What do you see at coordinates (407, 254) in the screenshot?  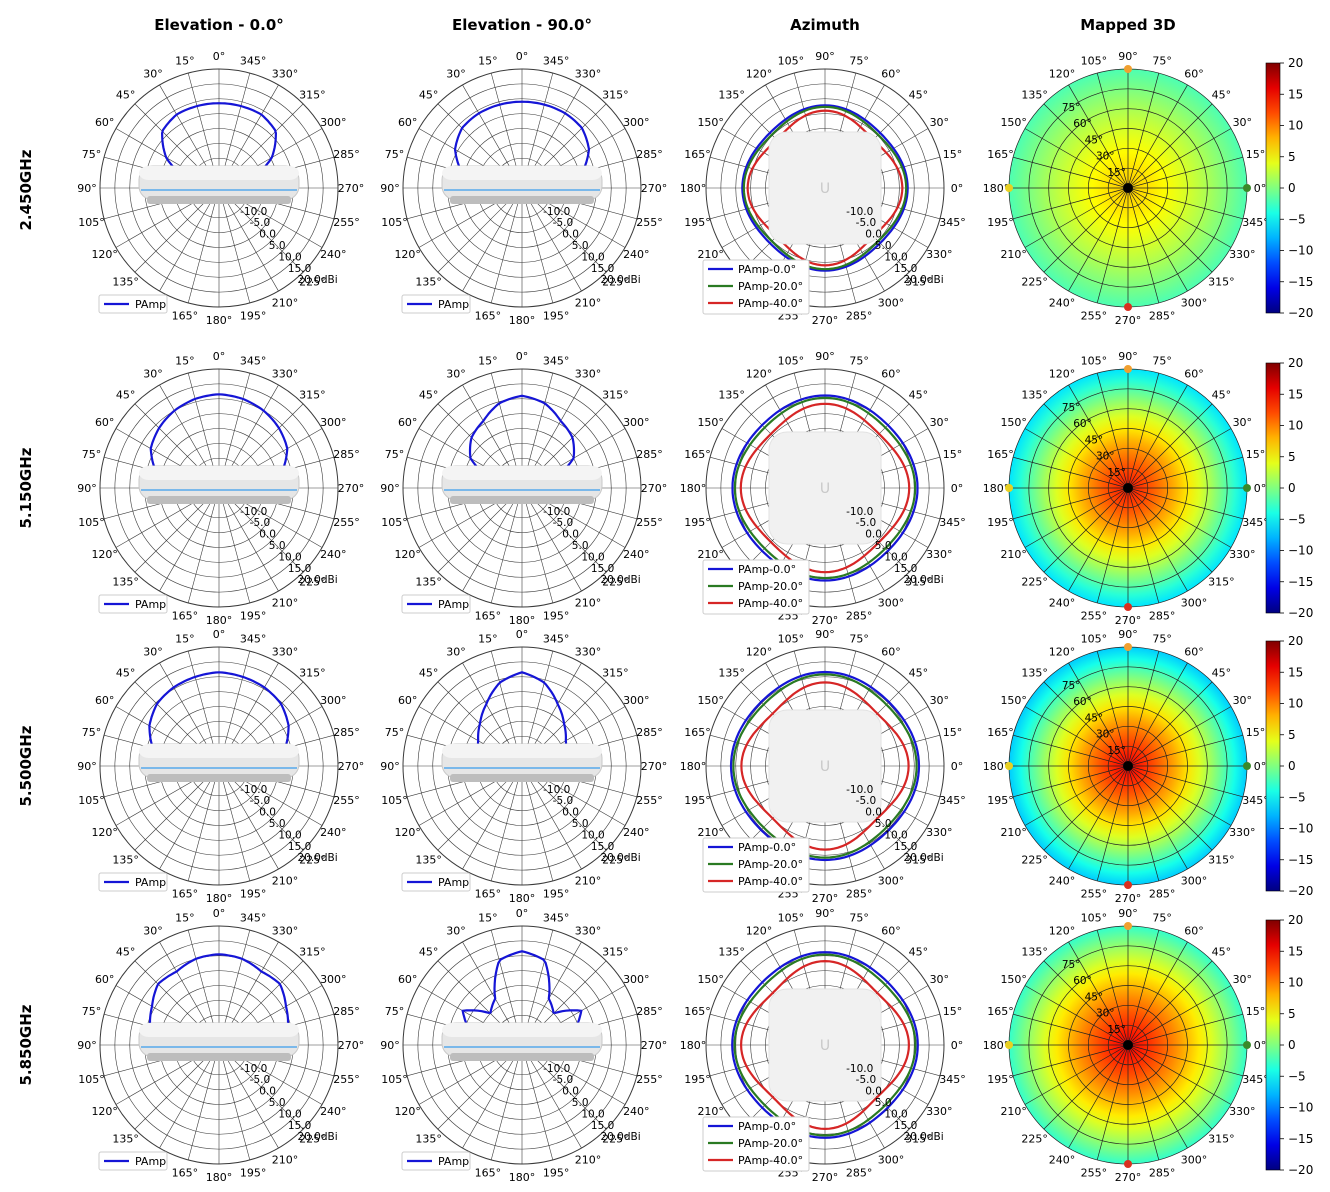 I see `angle-label: 120°` at bounding box center [407, 254].